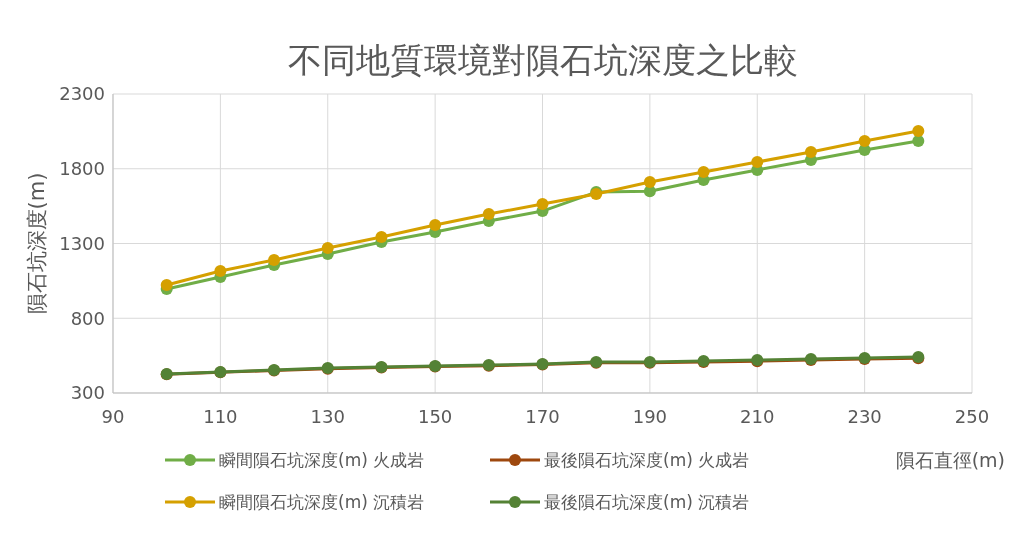  I want to click on x-tick-label: 250, so click(972, 416).